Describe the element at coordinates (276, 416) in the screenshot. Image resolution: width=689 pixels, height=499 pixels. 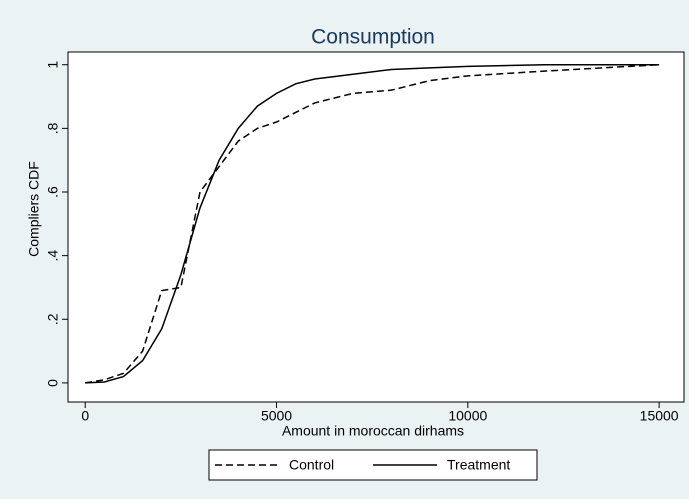
I see `x-tick-label: 5000` at that location.